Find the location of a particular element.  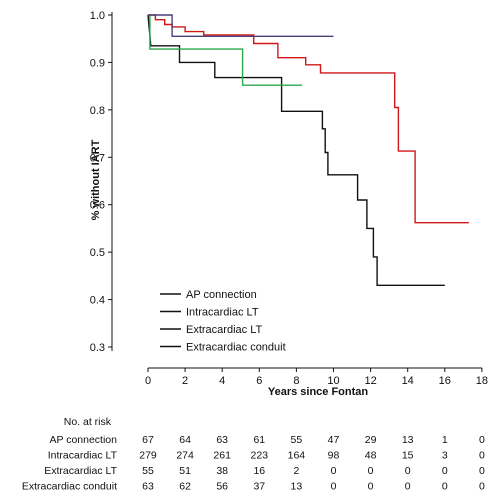

x-tick-label: 0 is located at coordinates (148, 381).